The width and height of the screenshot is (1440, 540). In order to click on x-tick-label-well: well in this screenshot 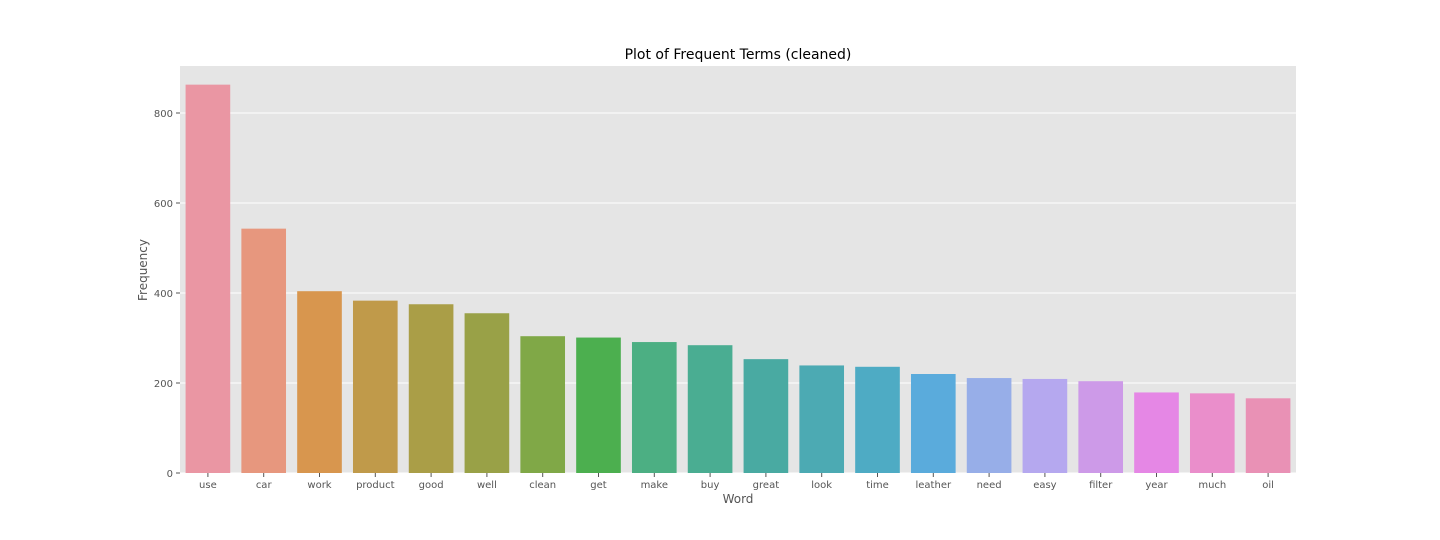, I will do `click(487, 485)`.